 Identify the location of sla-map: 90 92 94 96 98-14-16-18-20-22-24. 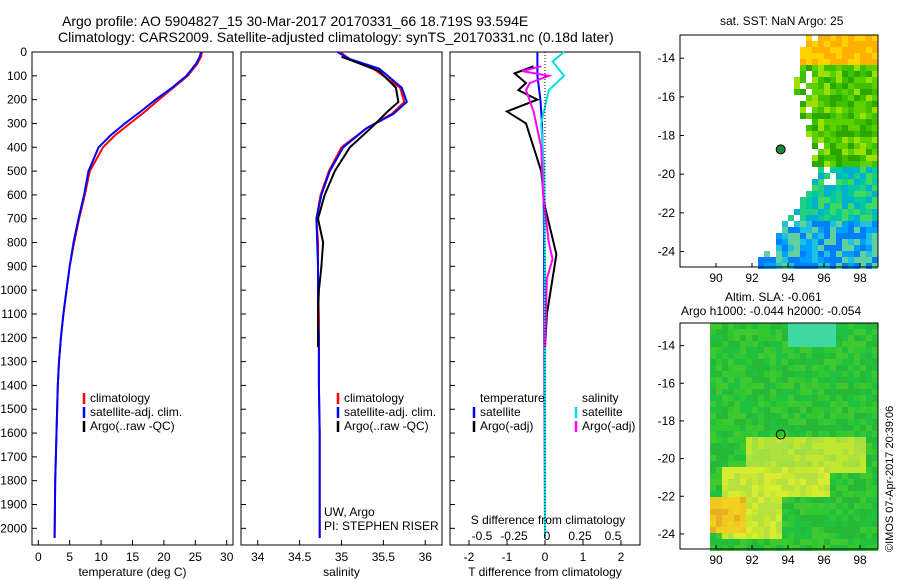
(768, 444).